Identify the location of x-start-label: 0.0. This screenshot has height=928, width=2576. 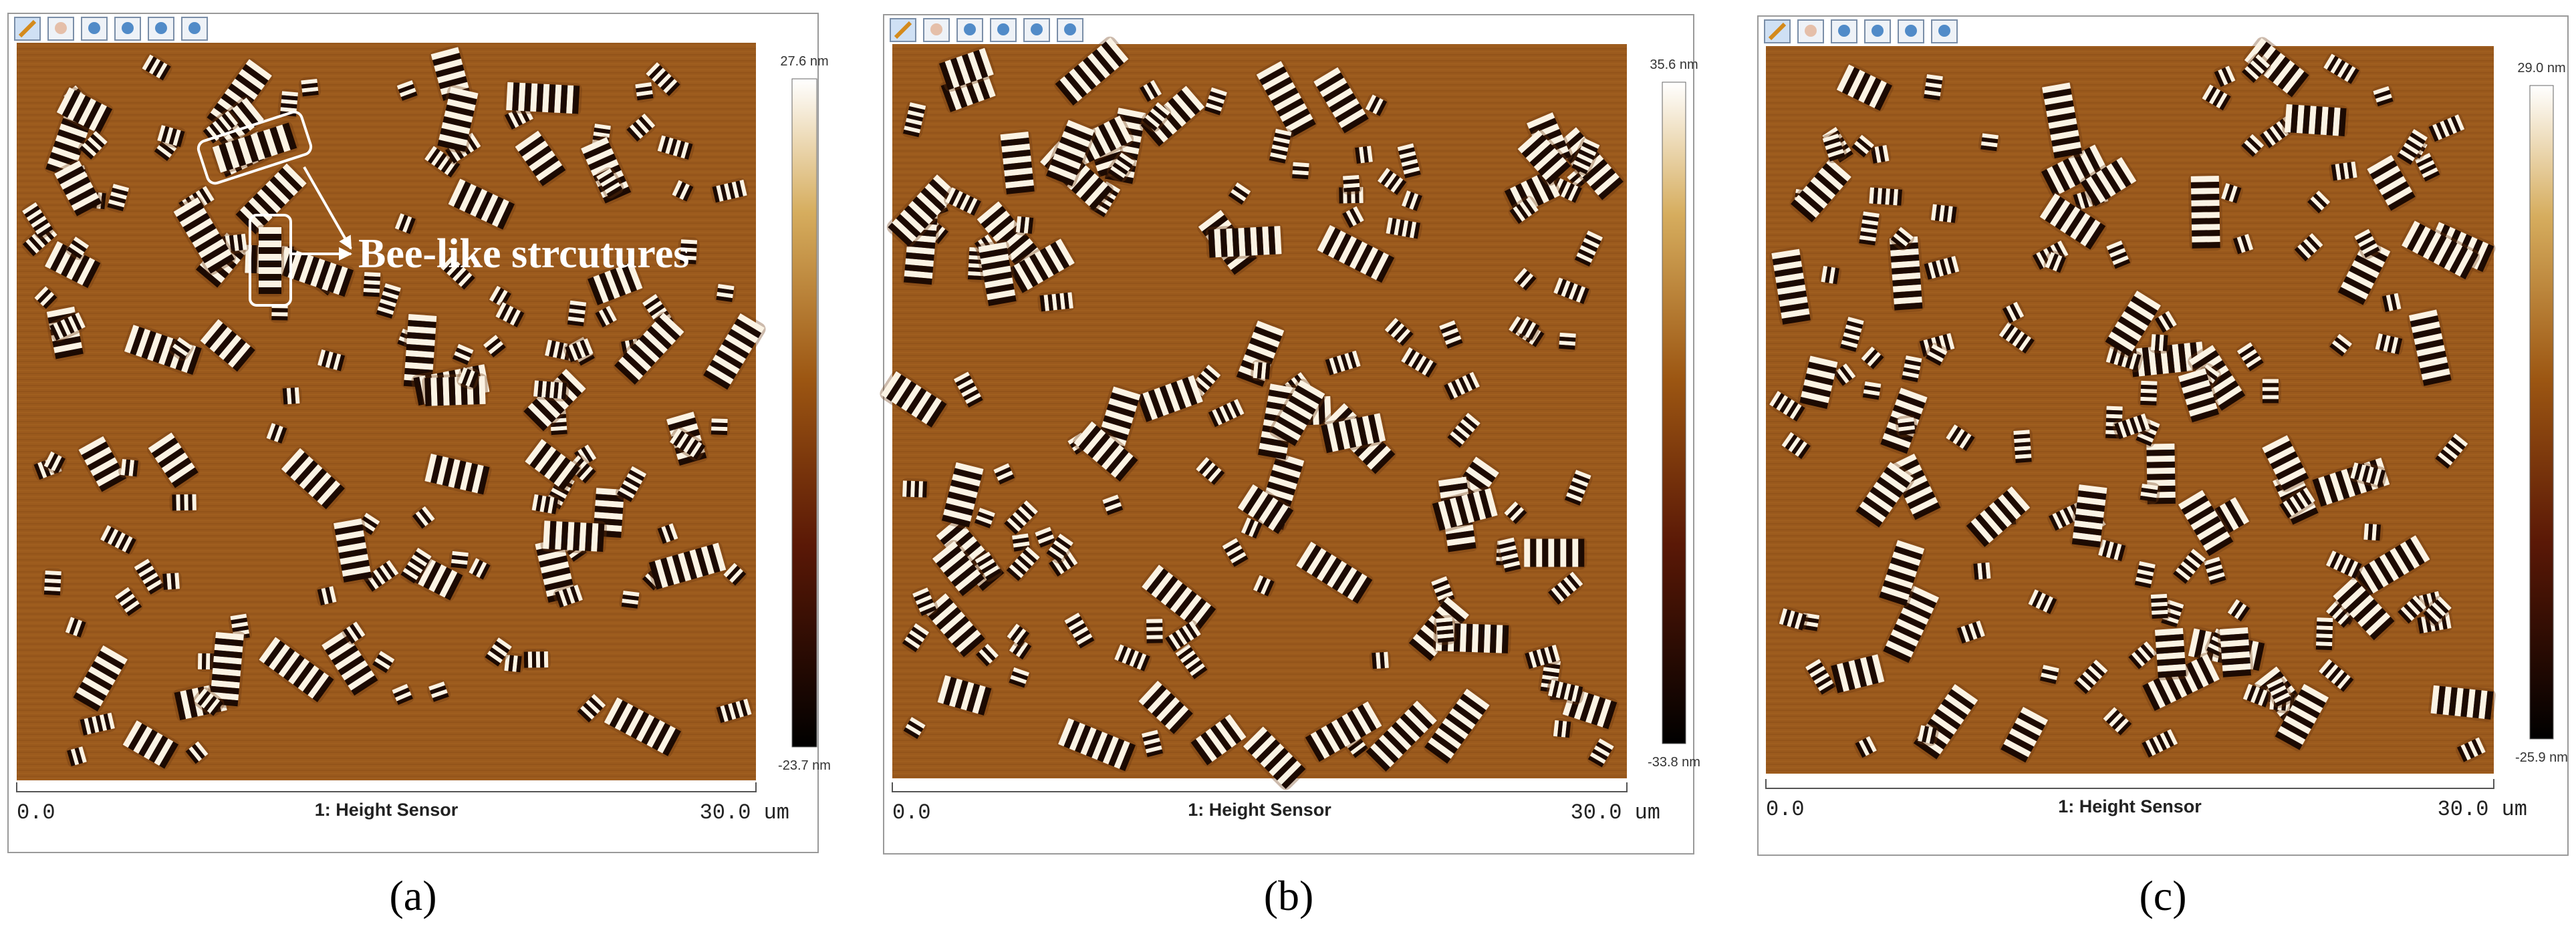
(36, 812).